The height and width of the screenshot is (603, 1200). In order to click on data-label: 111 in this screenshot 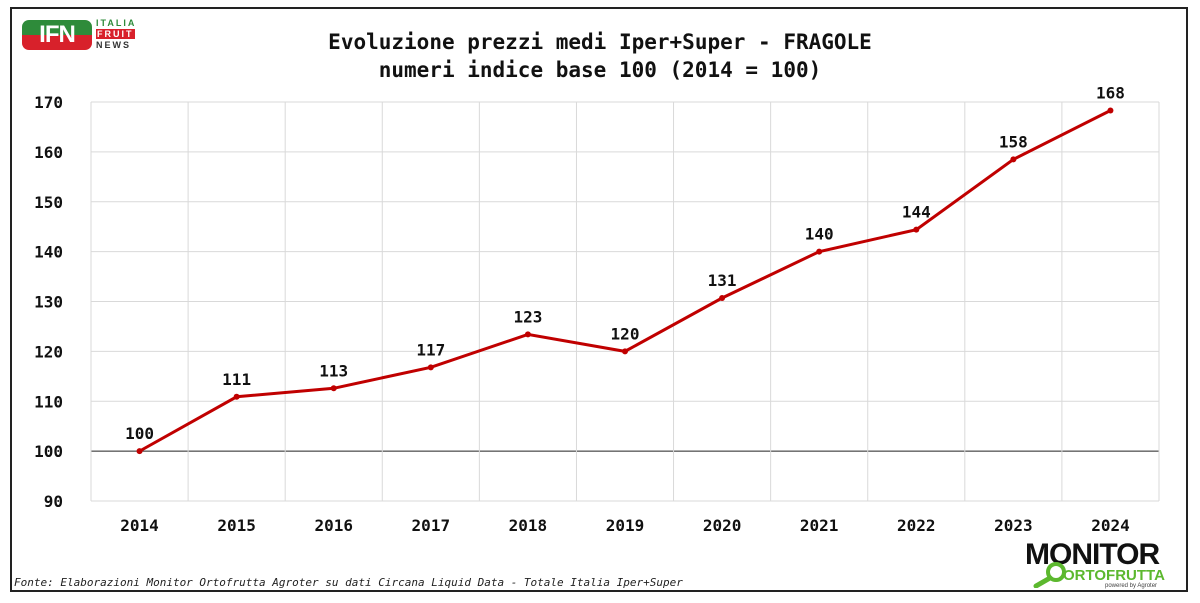, I will do `click(236, 379)`.